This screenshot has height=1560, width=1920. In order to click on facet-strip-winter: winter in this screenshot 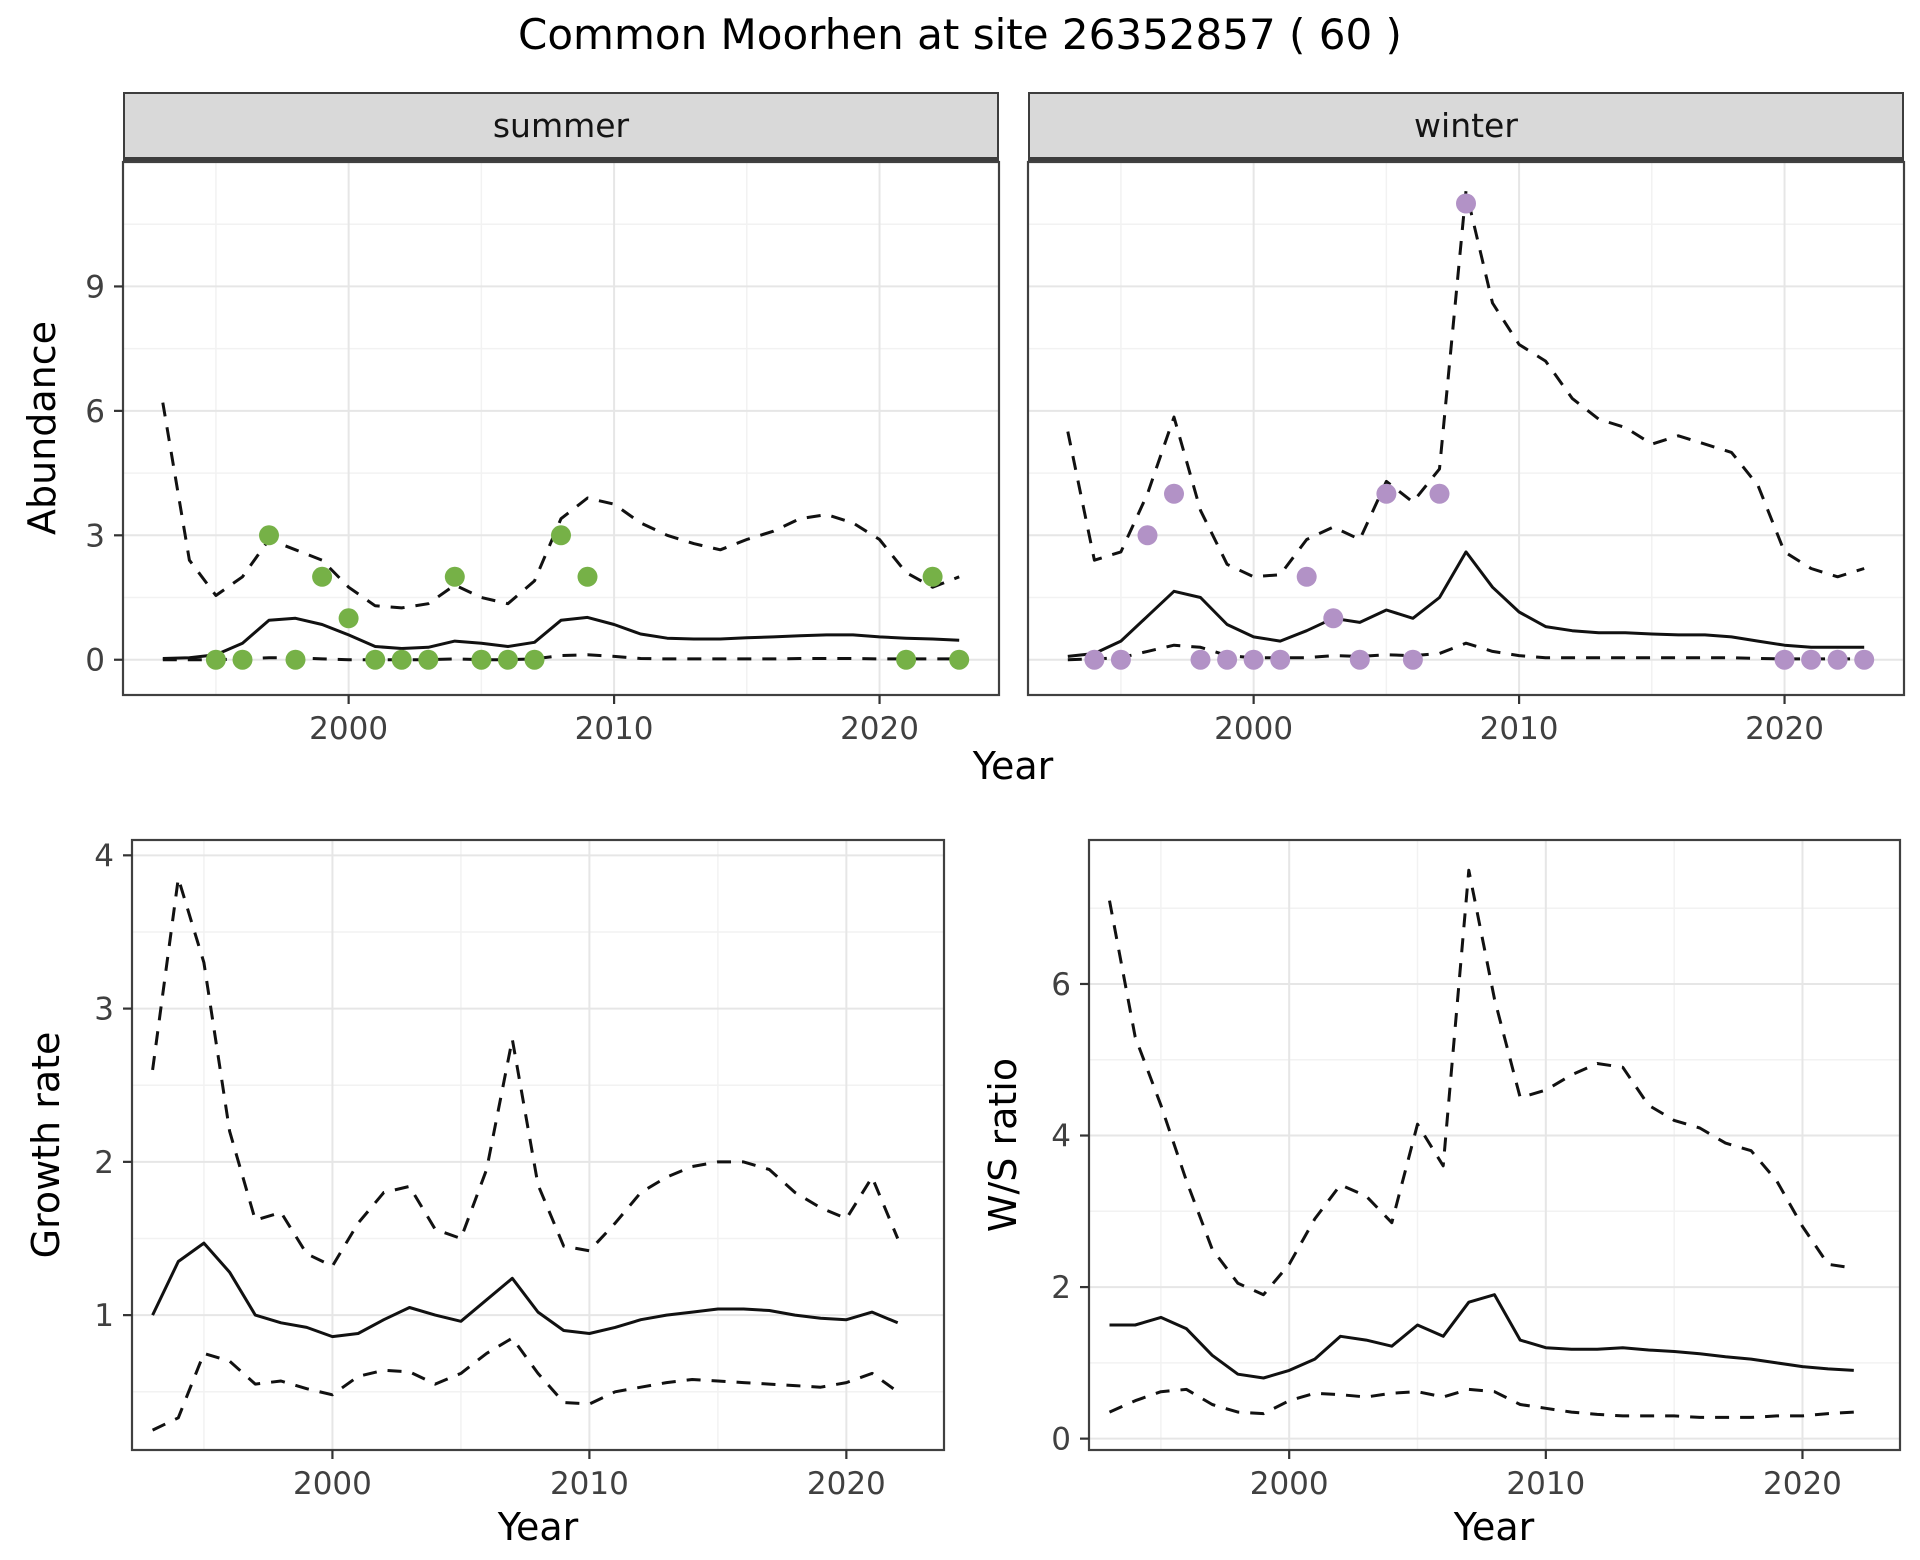, I will do `click(1466, 127)`.